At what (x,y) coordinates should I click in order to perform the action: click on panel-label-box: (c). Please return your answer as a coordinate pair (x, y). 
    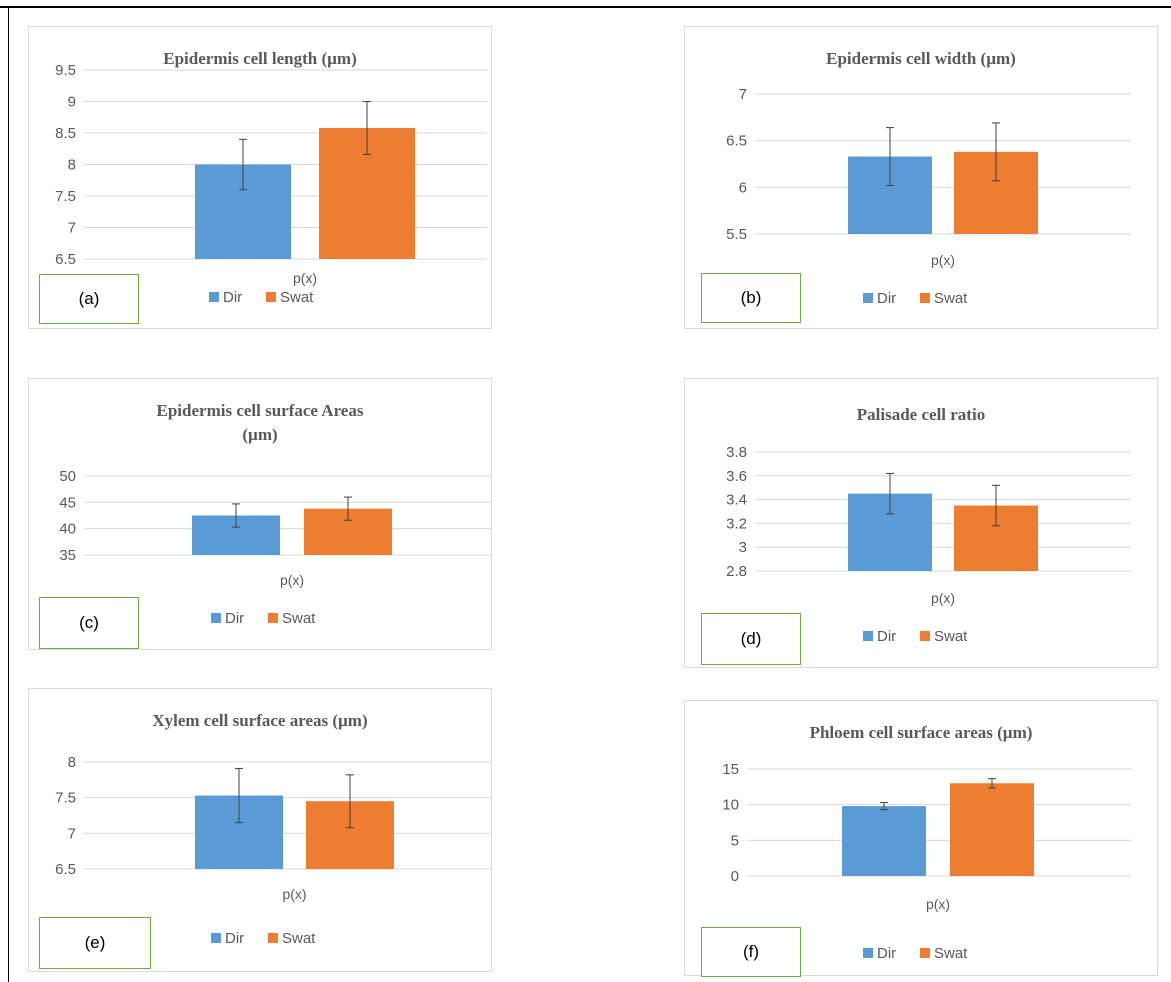
    Looking at the image, I should click on (89, 623).